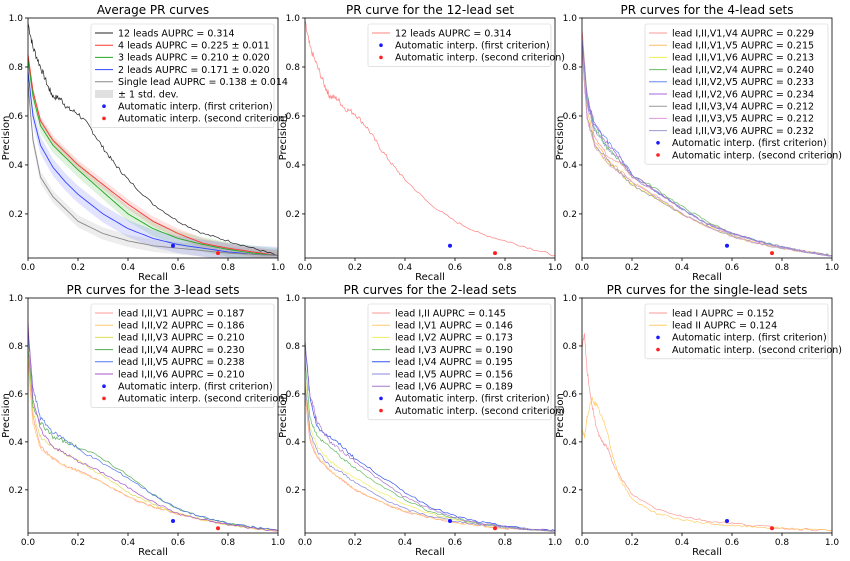 The height and width of the screenshot is (561, 850). What do you see at coordinates (148, 94) in the screenshot?
I see `legend-label: ± 1 std. dev.` at bounding box center [148, 94].